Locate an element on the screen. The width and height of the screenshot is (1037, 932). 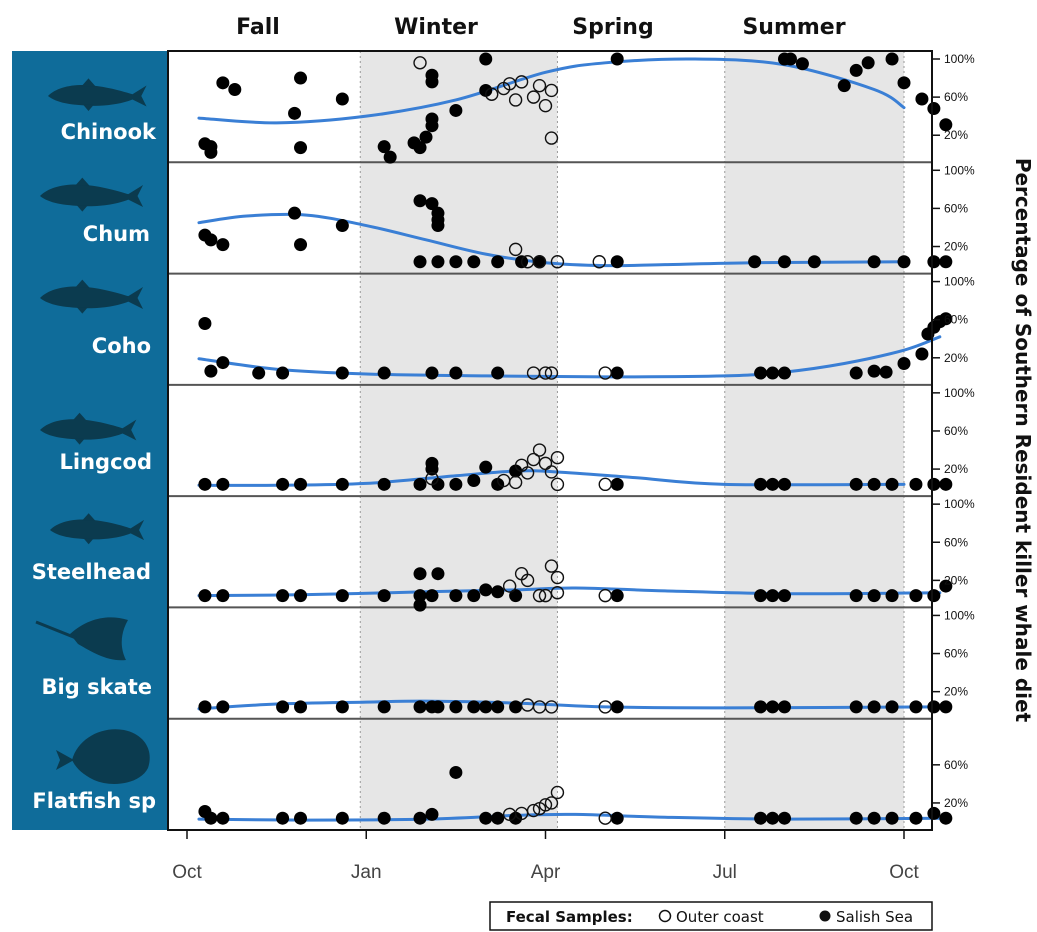
legend-box is located at coordinates (711, 916).